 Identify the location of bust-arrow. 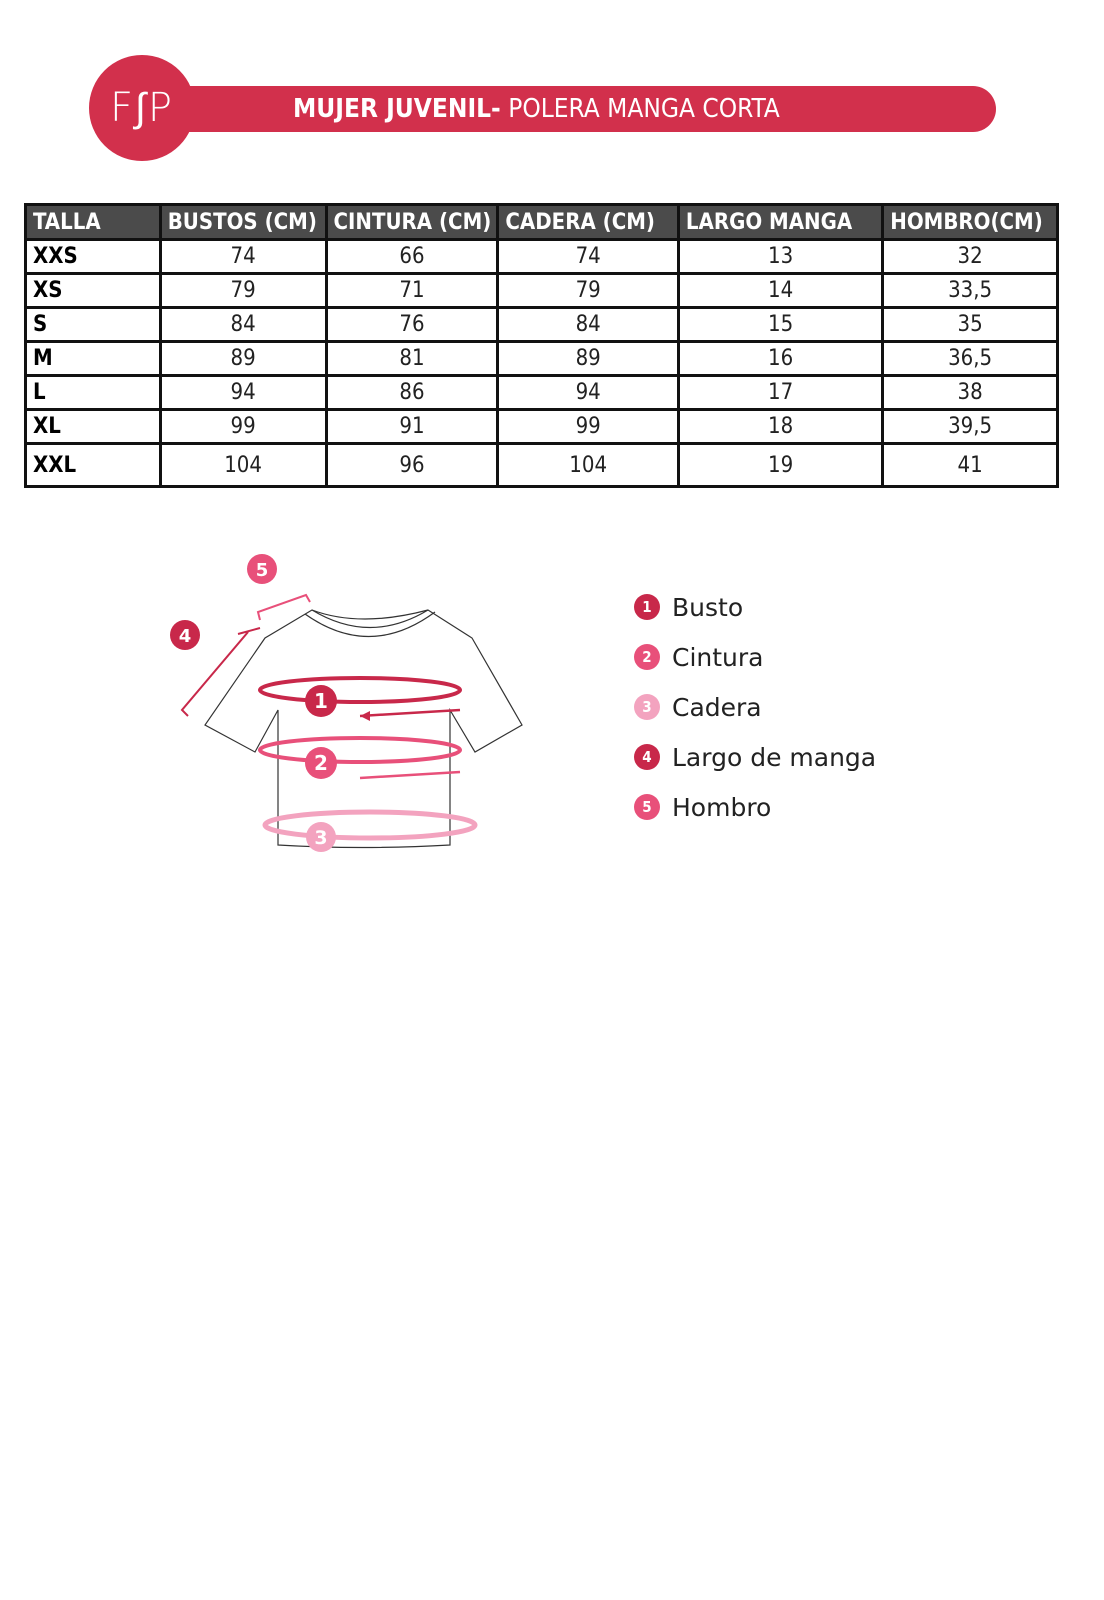
(410, 713).